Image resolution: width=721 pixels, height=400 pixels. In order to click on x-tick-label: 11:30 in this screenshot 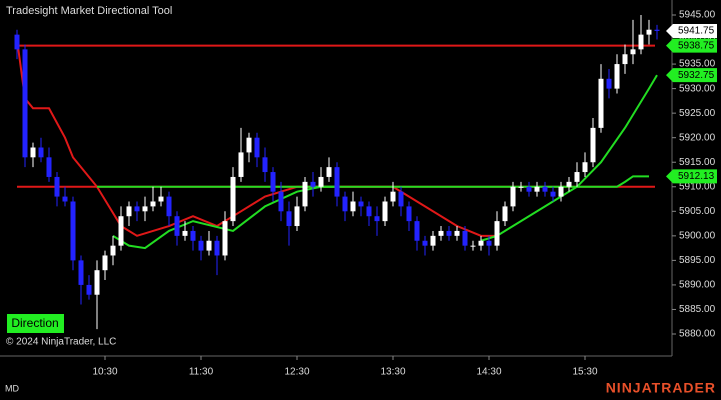, I will do `click(201, 372)`.